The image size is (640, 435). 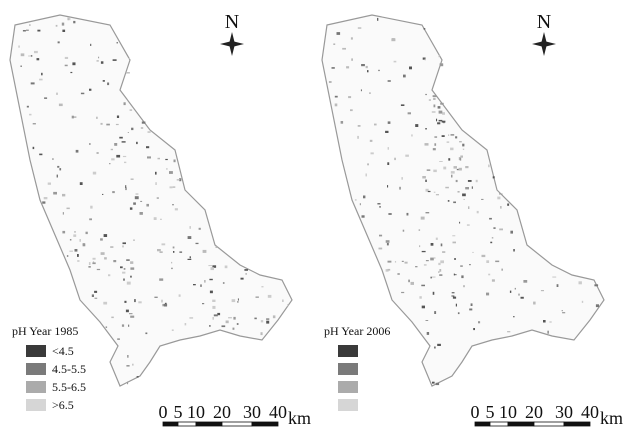 I want to click on north-arrow, so click(x=544, y=44).